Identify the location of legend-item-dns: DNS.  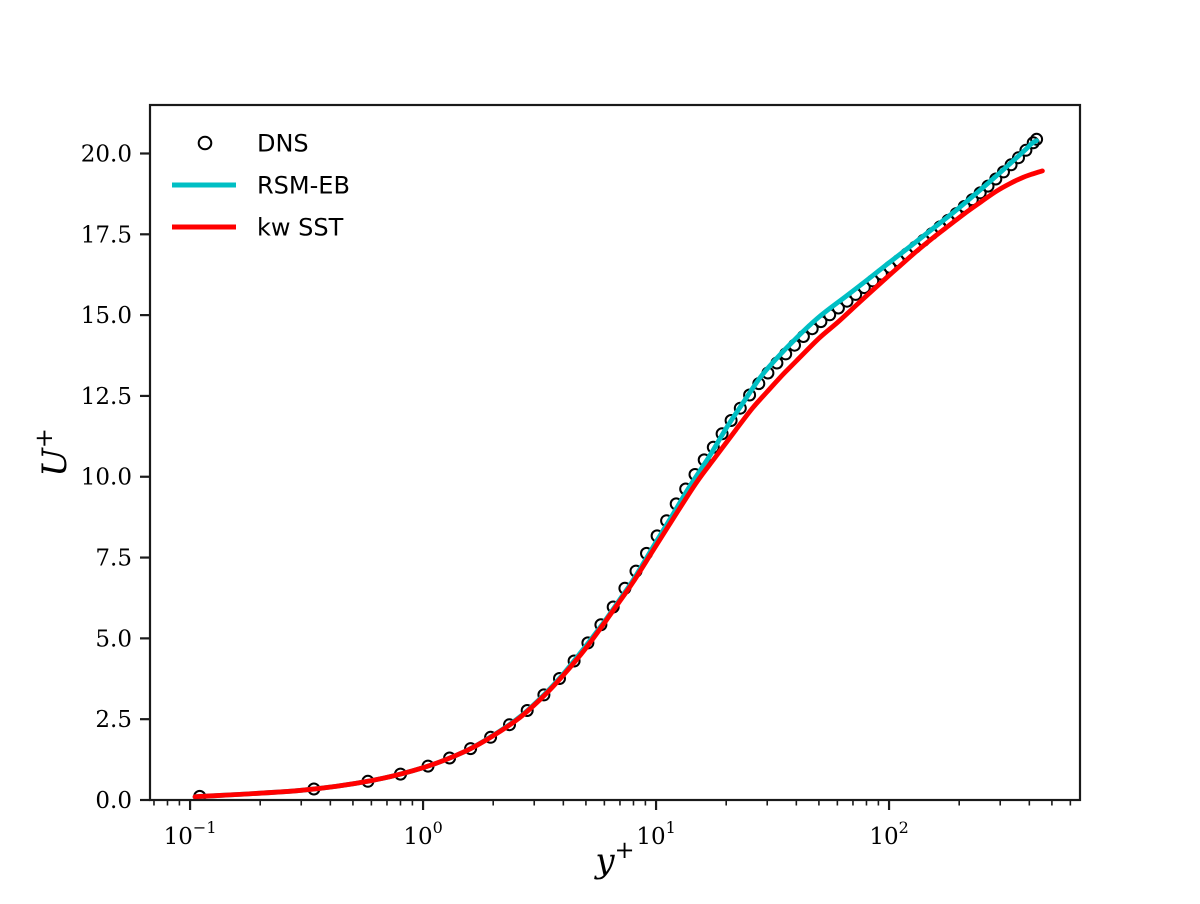
(253, 144).